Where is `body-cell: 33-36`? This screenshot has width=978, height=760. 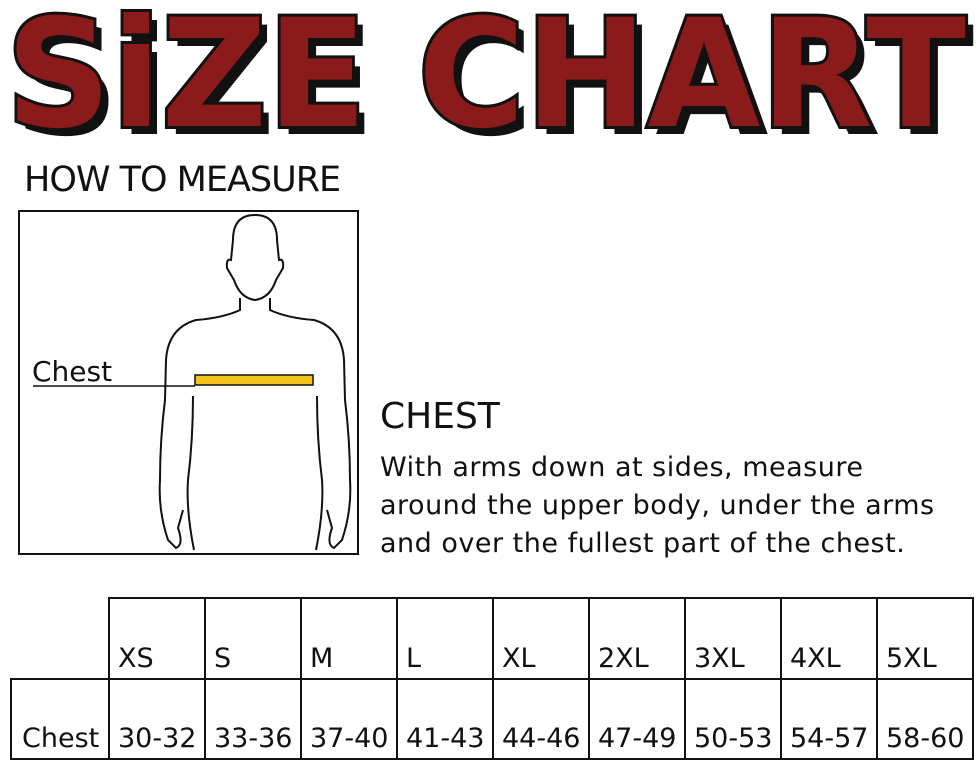
body-cell: 33-36 is located at coordinates (253, 719).